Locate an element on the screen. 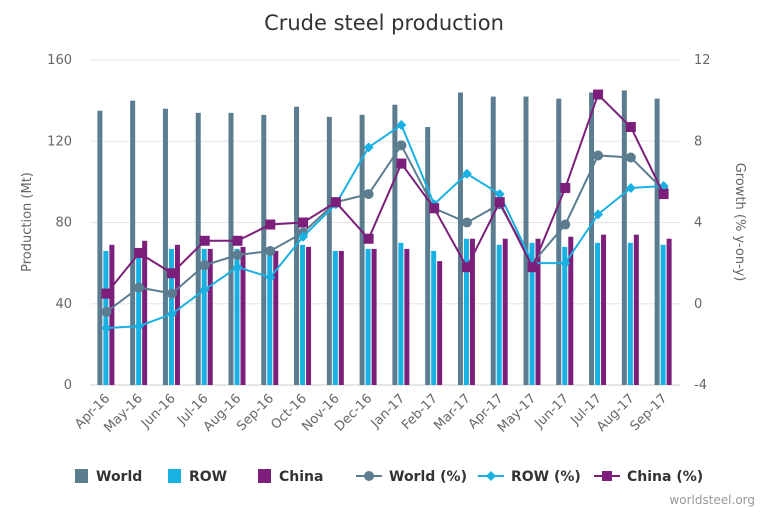  credit-text: worldsteel.org is located at coordinates (712, 500).